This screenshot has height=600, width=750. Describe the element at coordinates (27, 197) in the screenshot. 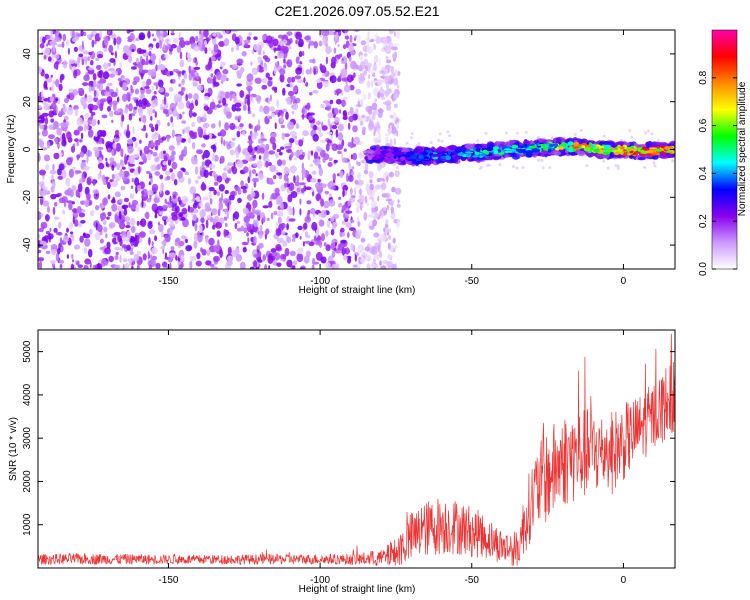

I see `y-tick-label: -20` at that location.